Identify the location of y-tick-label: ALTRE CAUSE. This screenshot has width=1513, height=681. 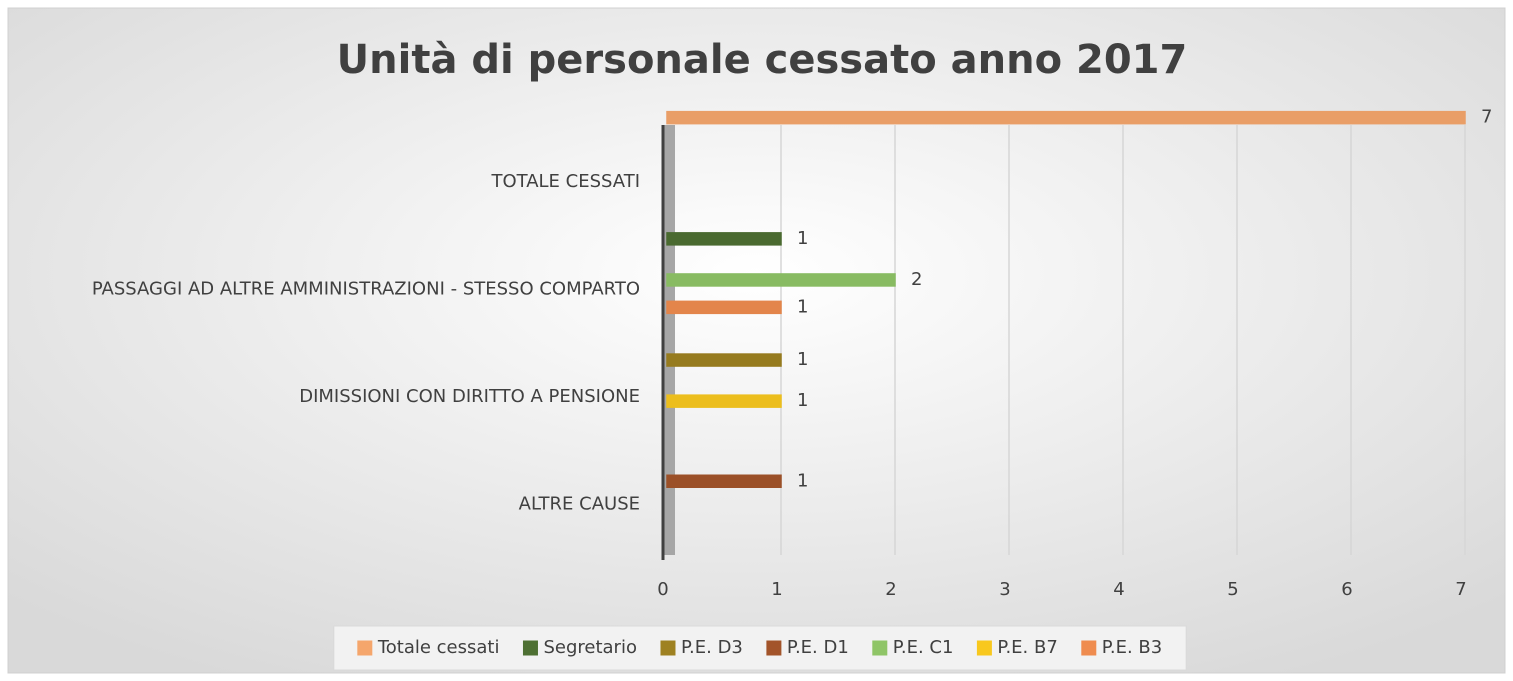
(579, 503).